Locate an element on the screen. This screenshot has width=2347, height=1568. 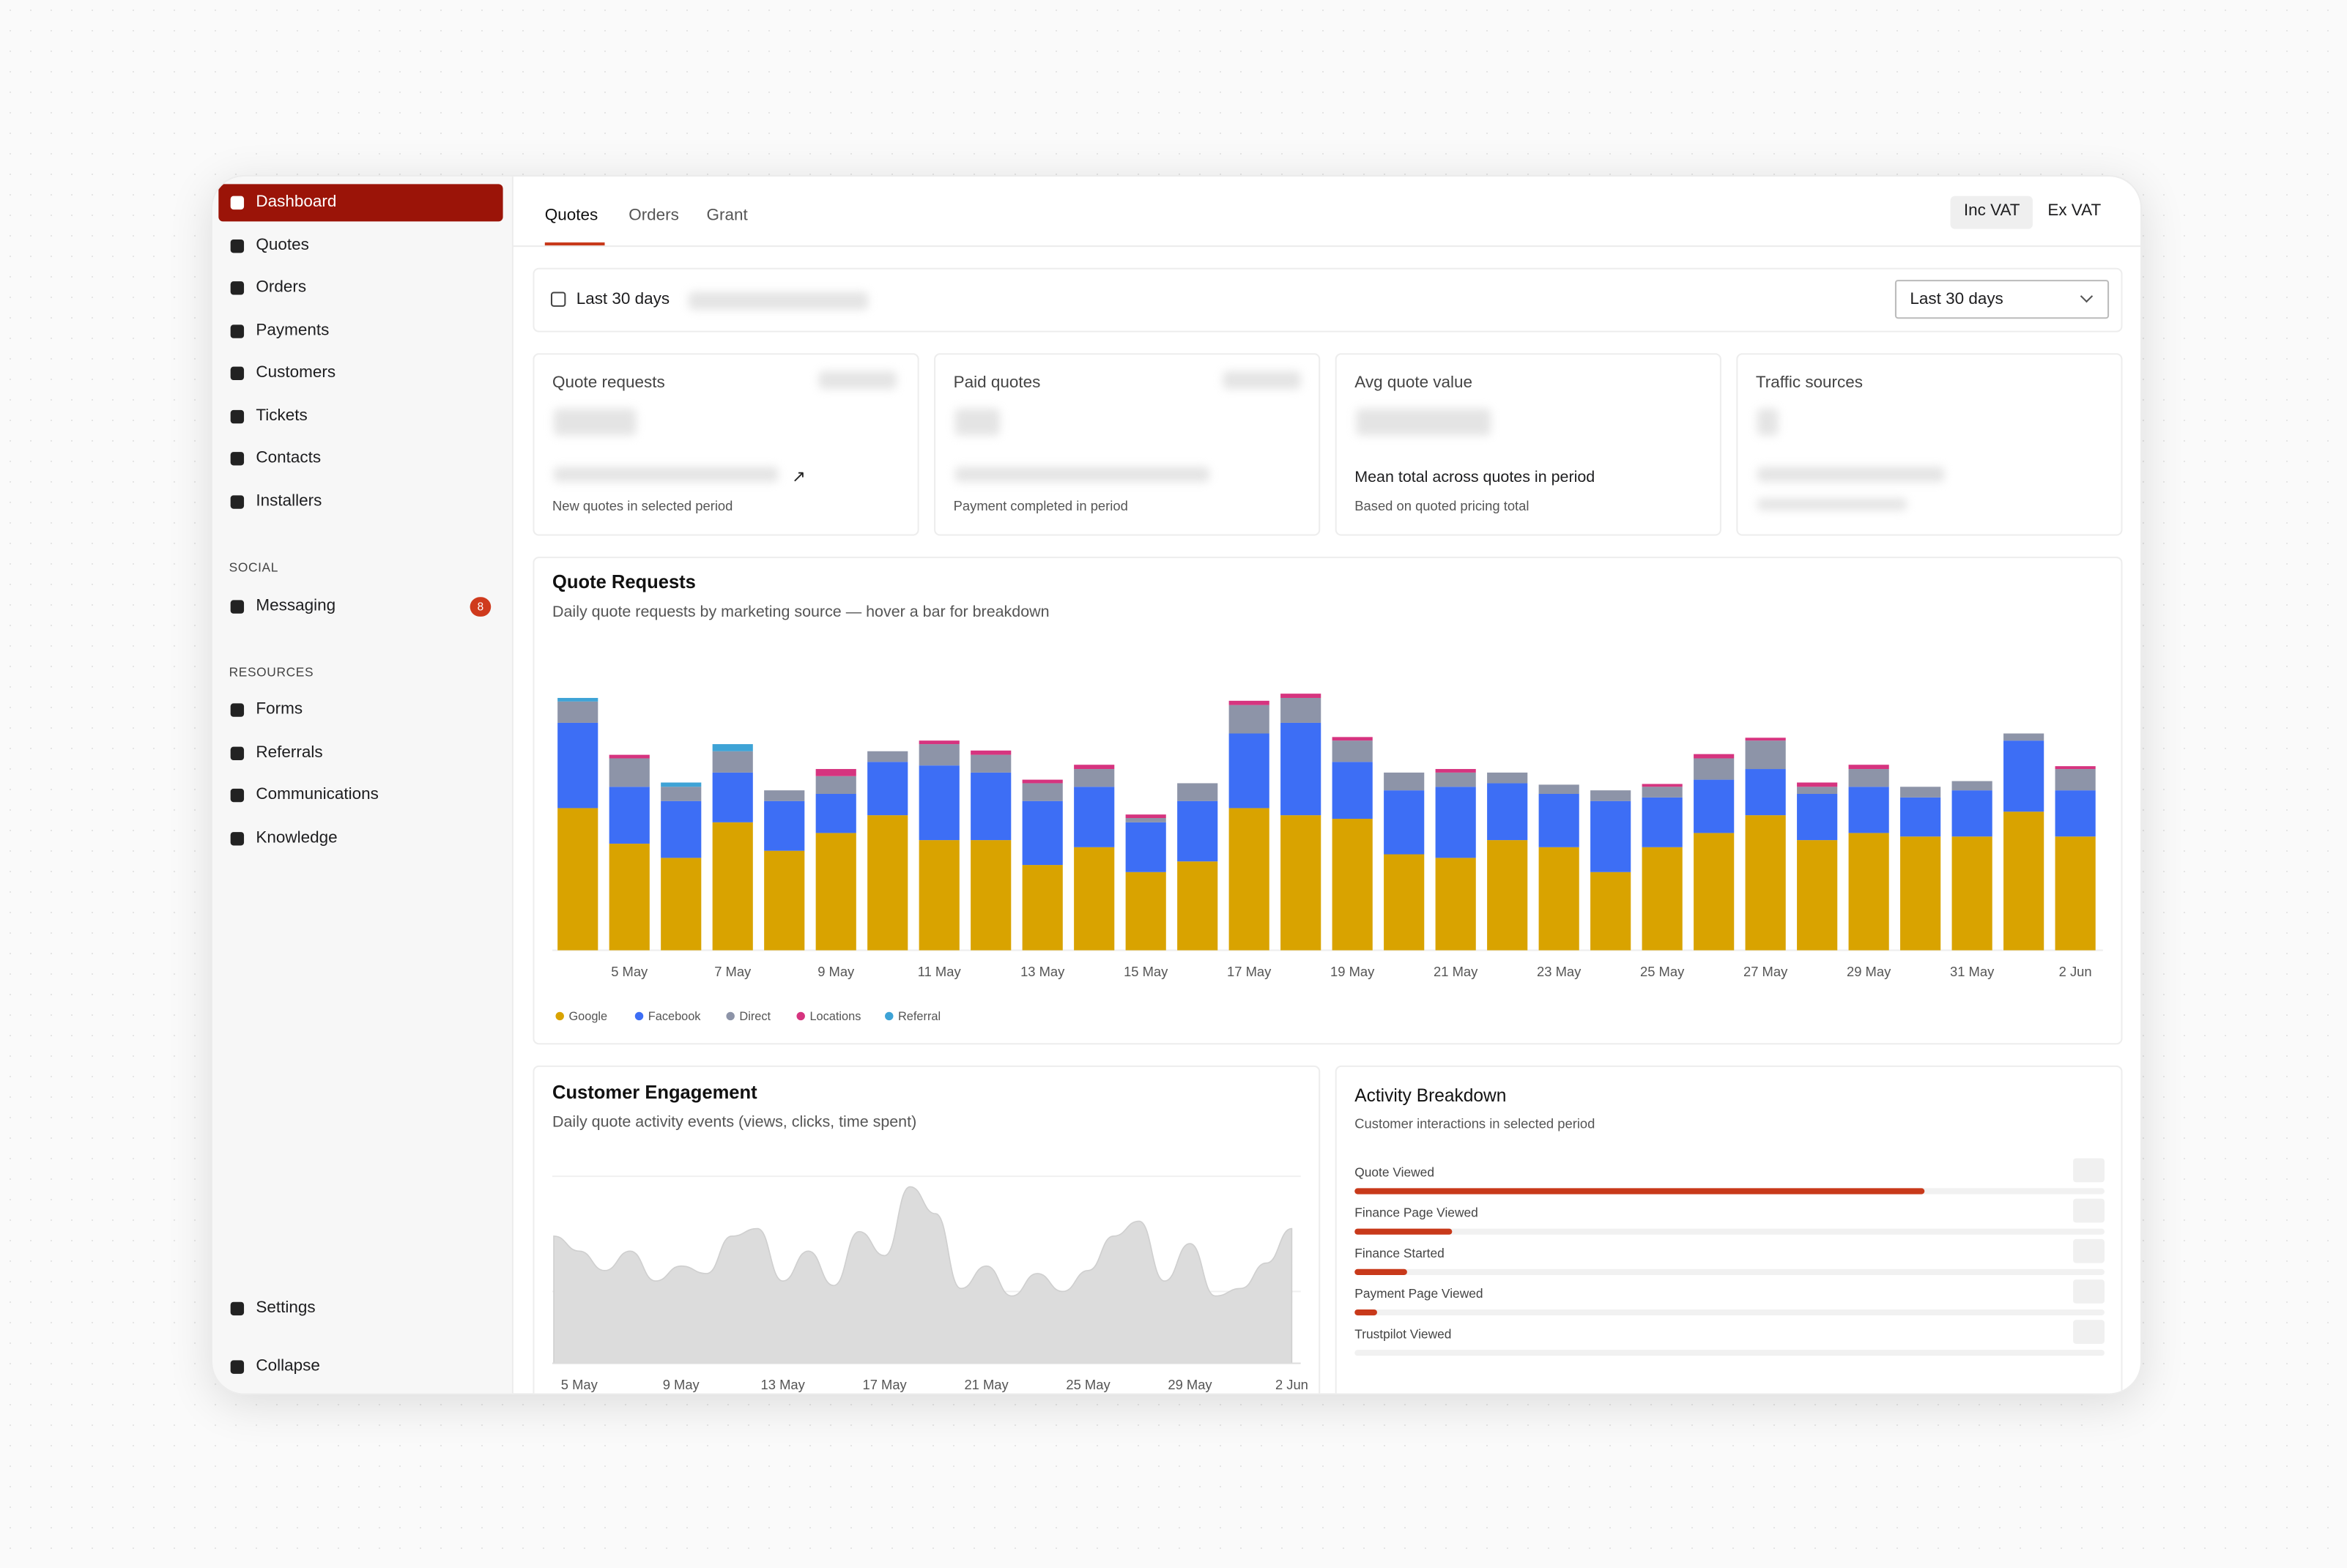
date-select-label: Last 30 days is located at coordinates (1956, 299).